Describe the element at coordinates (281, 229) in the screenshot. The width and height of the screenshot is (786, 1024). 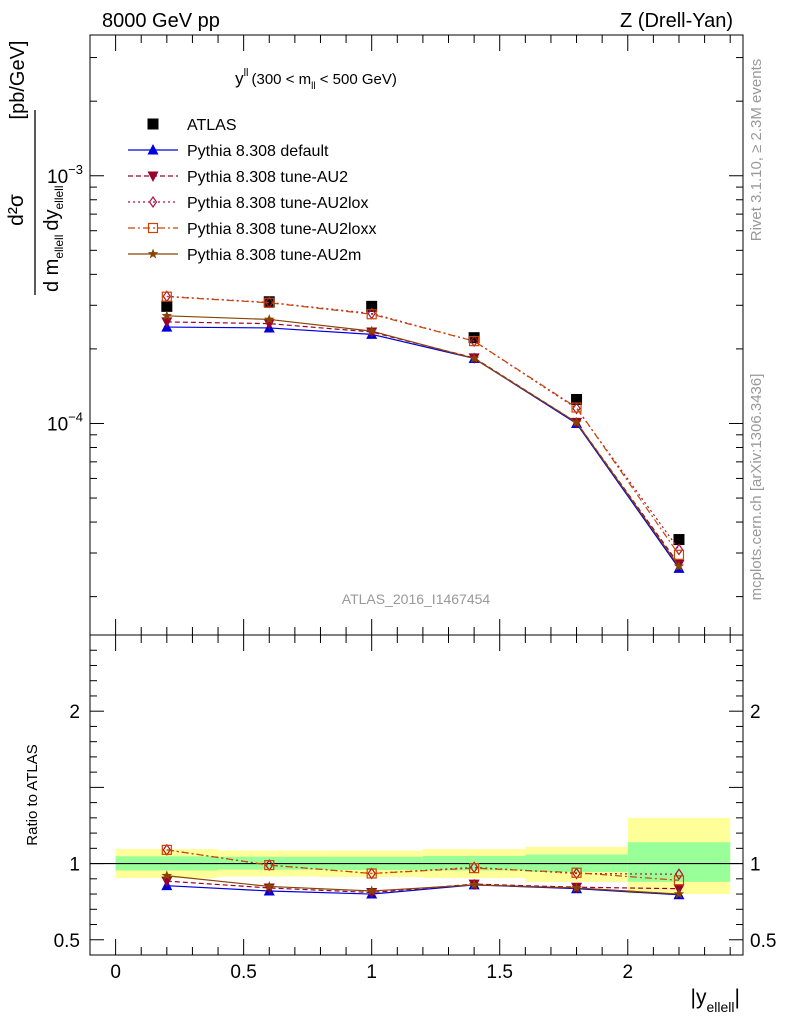
I see `legend-label: Pythia 8.308 tune-AU2loxx` at that location.